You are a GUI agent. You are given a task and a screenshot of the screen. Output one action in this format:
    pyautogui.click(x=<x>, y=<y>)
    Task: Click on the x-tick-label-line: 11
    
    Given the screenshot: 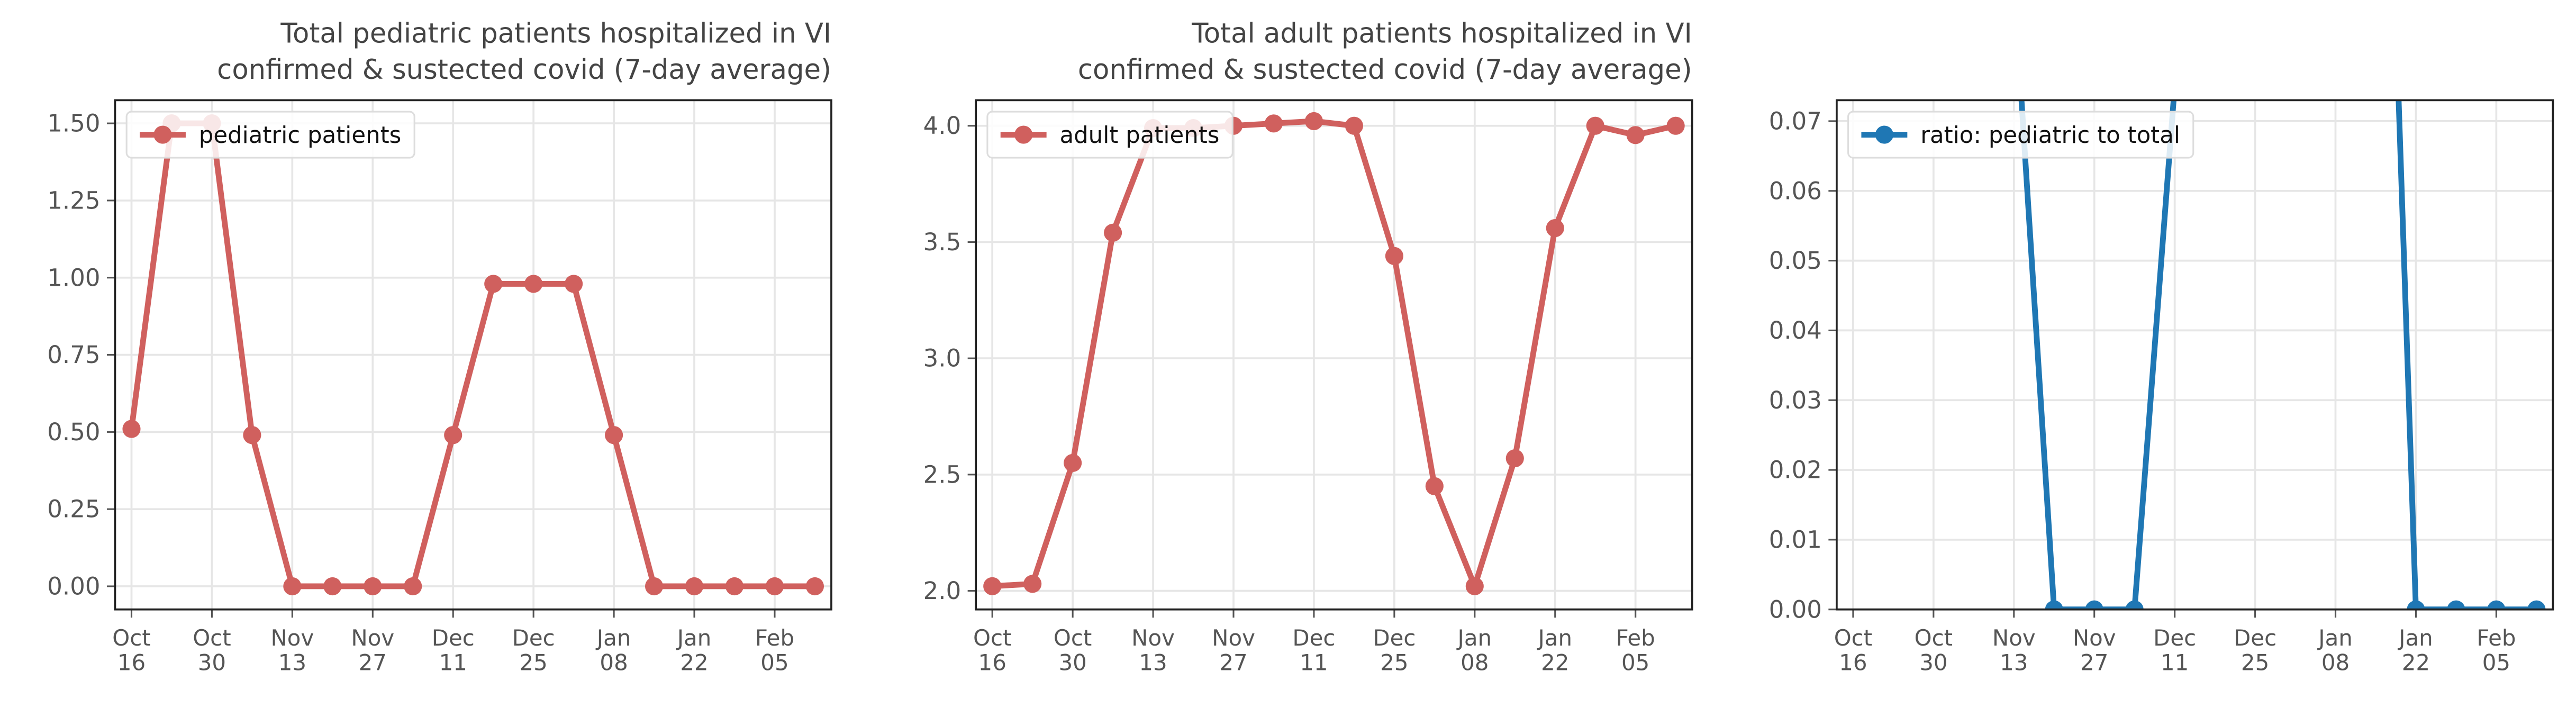 What is the action you would take?
    pyautogui.click(x=2175, y=663)
    